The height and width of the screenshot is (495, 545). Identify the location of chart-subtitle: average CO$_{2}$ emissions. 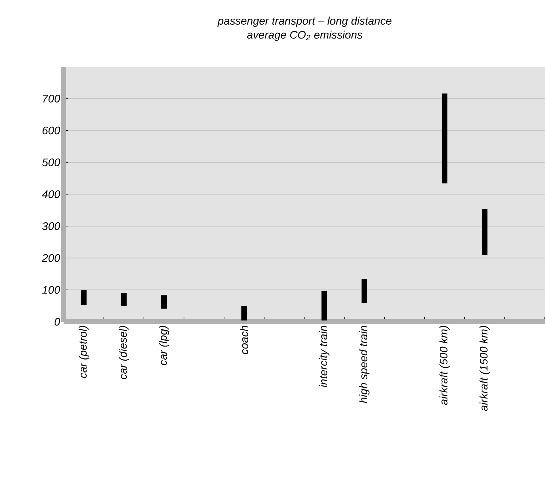
(305, 36).